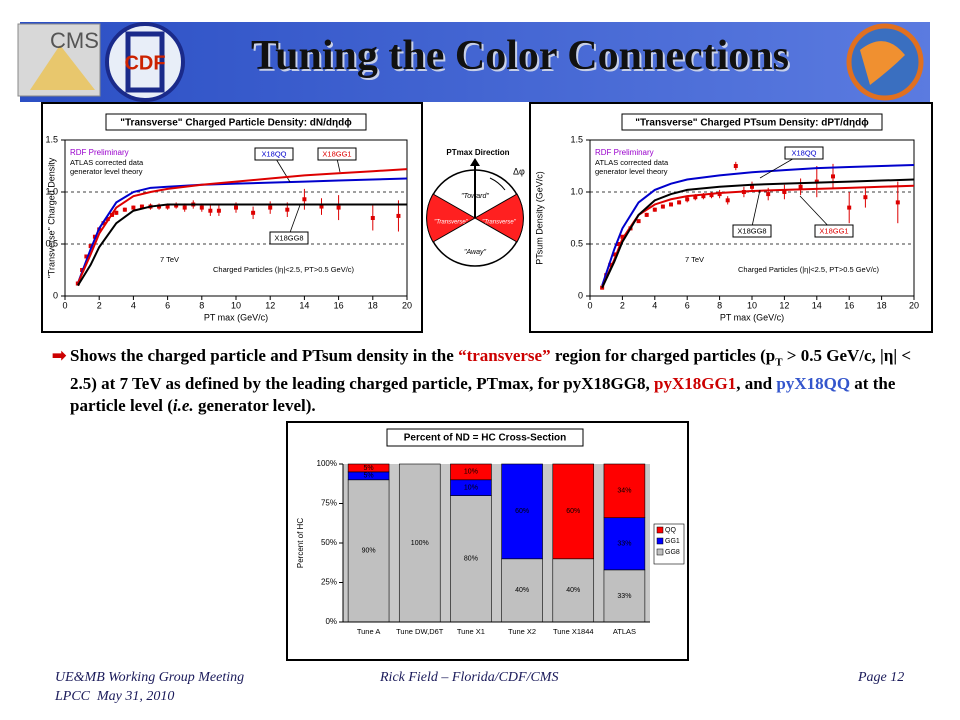 The height and width of the screenshot is (720, 960). What do you see at coordinates (331, 621) in the screenshot?
I see `y-tick-label: 0%` at bounding box center [331, 621].